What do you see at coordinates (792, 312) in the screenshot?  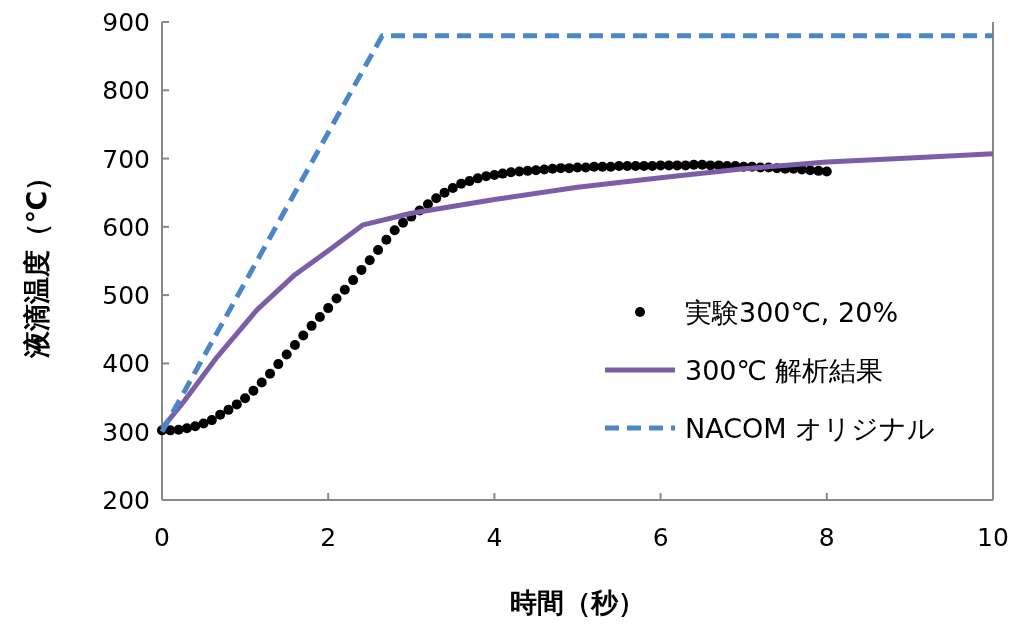 I see `legend-label: 実験300℃, 20%` at bounding box center [792, 312].